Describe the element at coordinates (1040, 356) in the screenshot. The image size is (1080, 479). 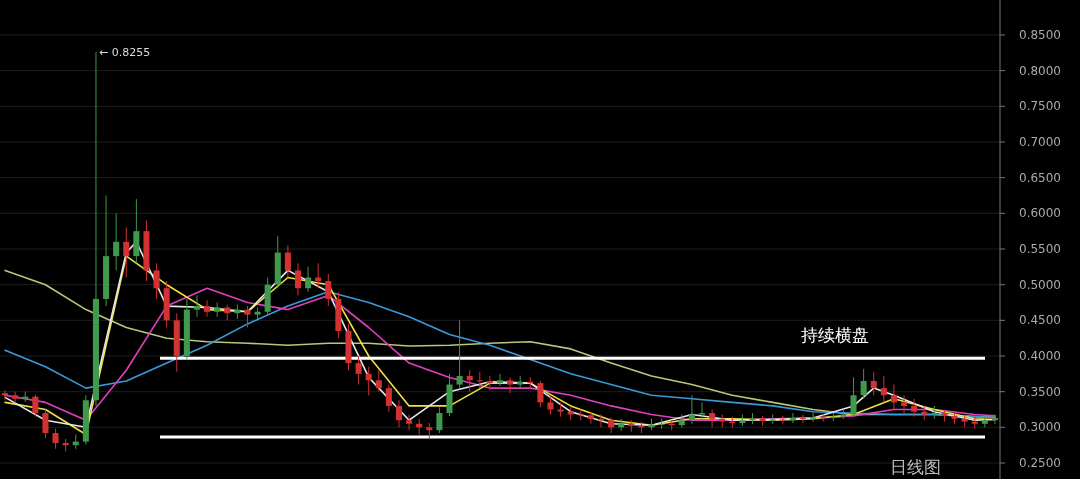
I see `y-tick-label: 0.4000` at that location.